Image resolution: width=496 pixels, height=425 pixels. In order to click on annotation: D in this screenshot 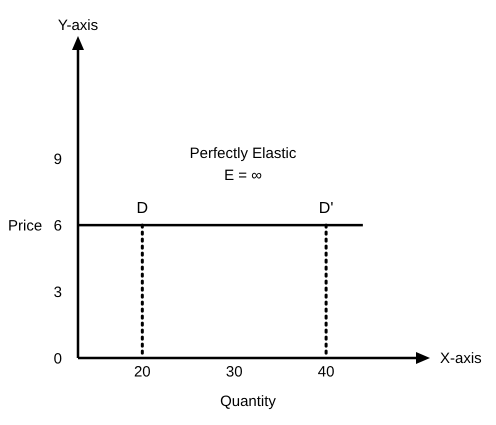, I will do `click(142, 209)`.